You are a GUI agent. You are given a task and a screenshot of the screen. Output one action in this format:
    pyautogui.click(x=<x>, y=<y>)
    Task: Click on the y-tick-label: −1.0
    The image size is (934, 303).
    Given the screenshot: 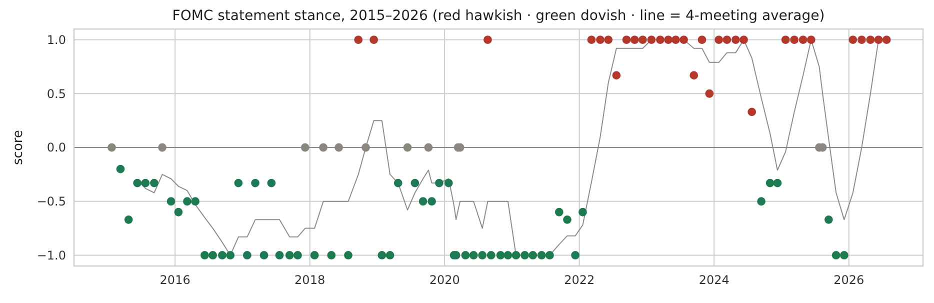 What is the action you would take?
    pyautogui.click(x=51, y=255)
    